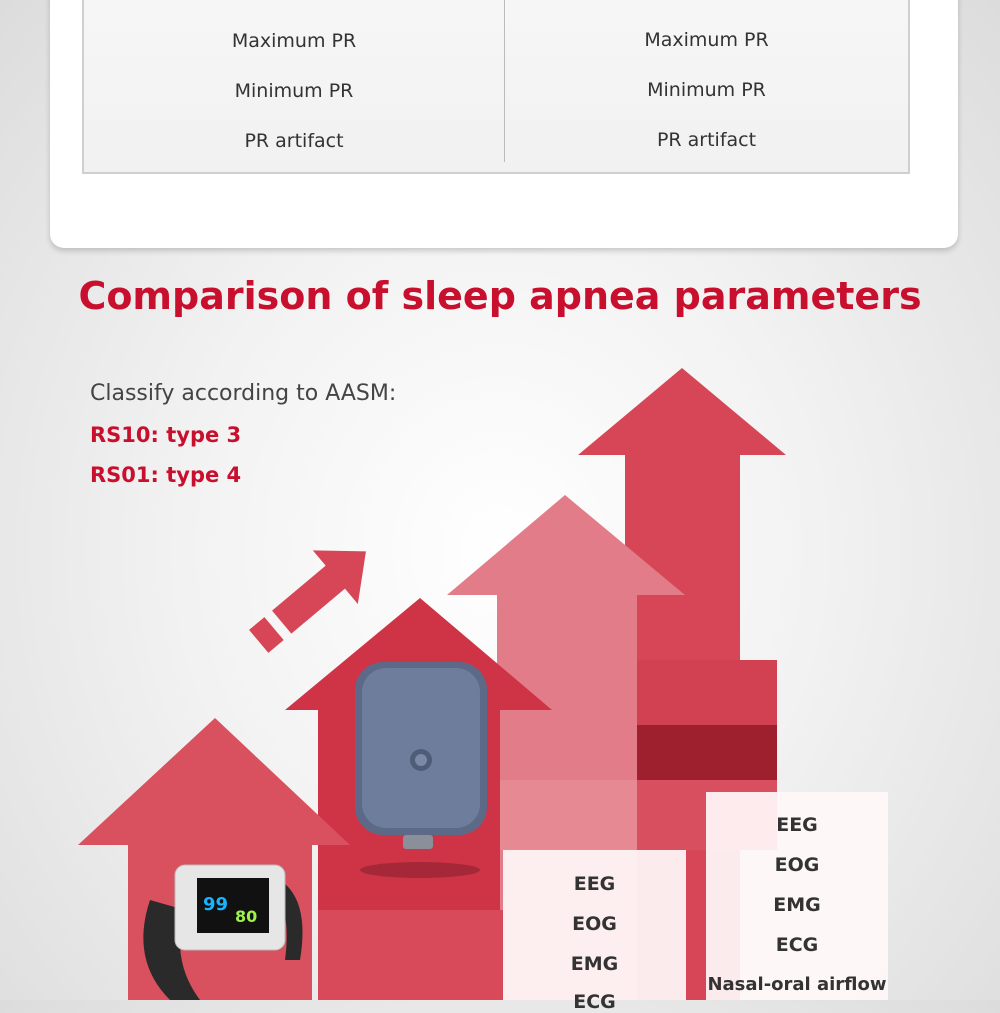 The image size is (1000, 1013). I want to click on screen-pr: 80, so click(246, 916).